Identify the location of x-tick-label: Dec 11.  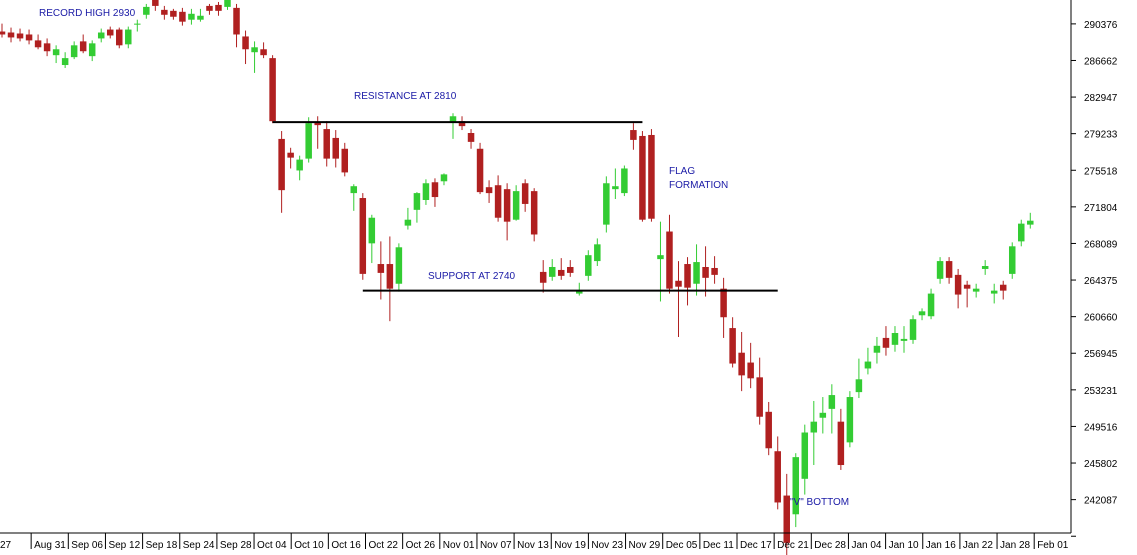
(718, 545).